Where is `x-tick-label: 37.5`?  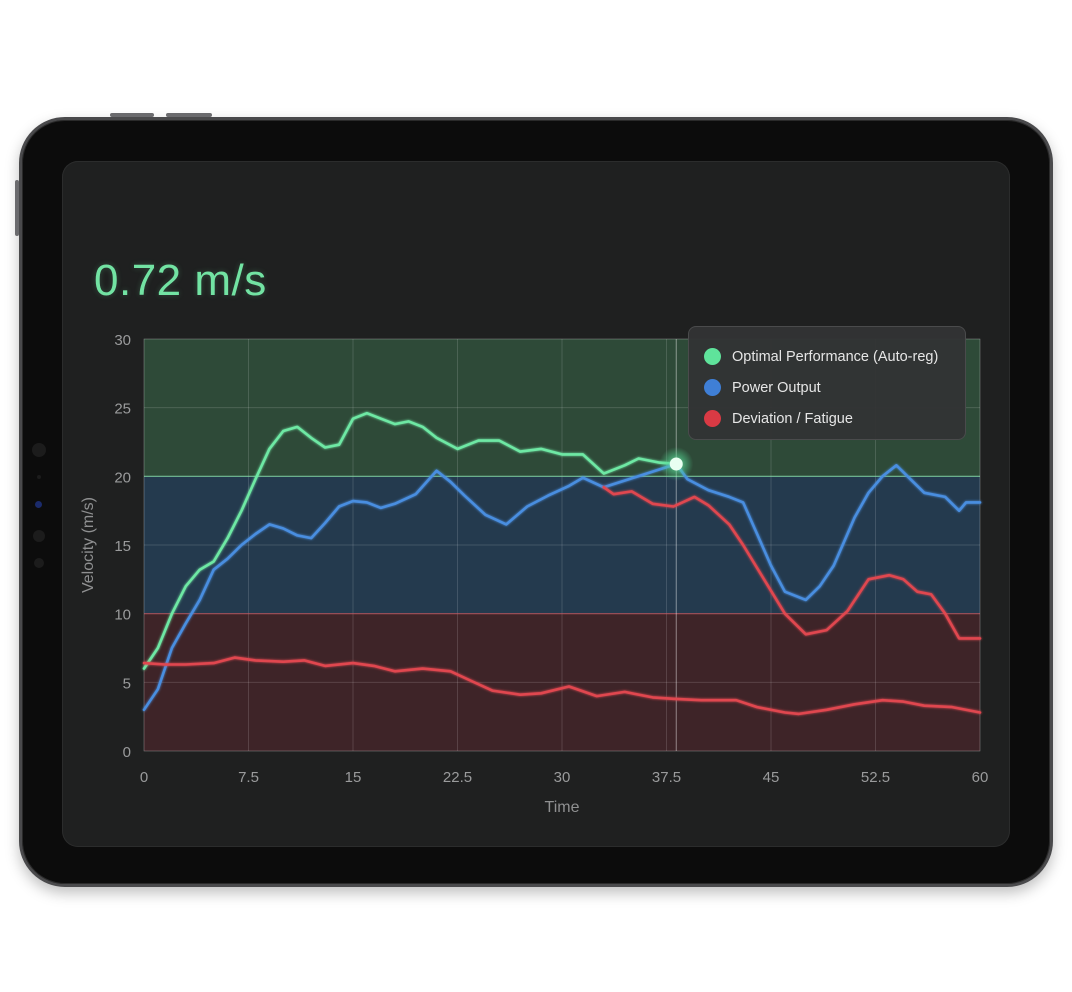 x-tick-label: 37.5 is located at coordinates (666, 777).